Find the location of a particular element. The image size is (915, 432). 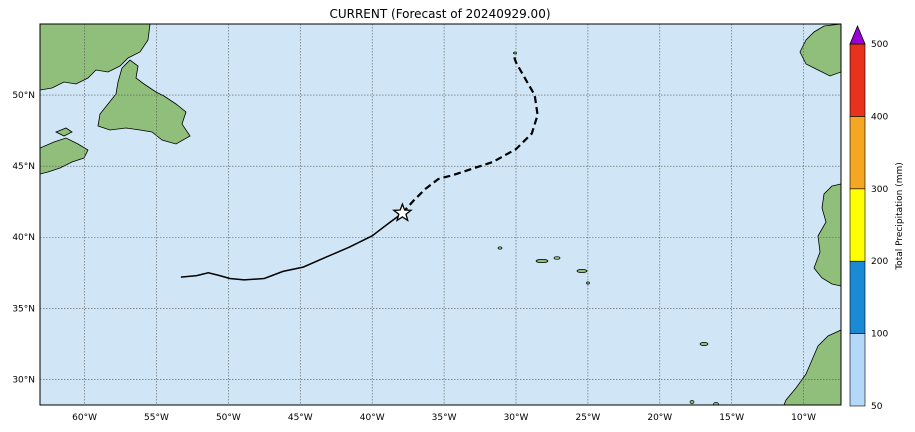

past-track-line is located at coordinates (291, 246).